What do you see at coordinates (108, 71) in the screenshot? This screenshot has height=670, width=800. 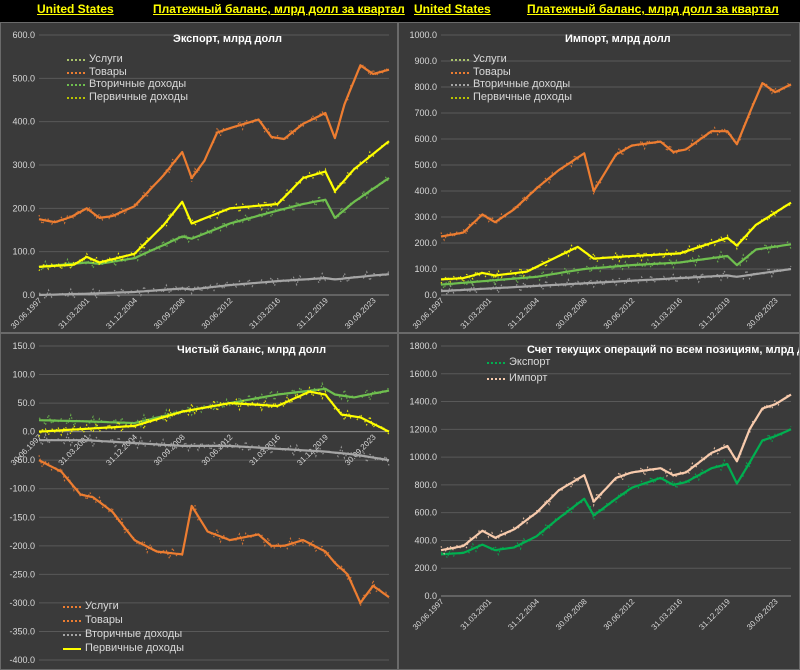 I see `legend-label: Товары` at bounding box center [108, 71].